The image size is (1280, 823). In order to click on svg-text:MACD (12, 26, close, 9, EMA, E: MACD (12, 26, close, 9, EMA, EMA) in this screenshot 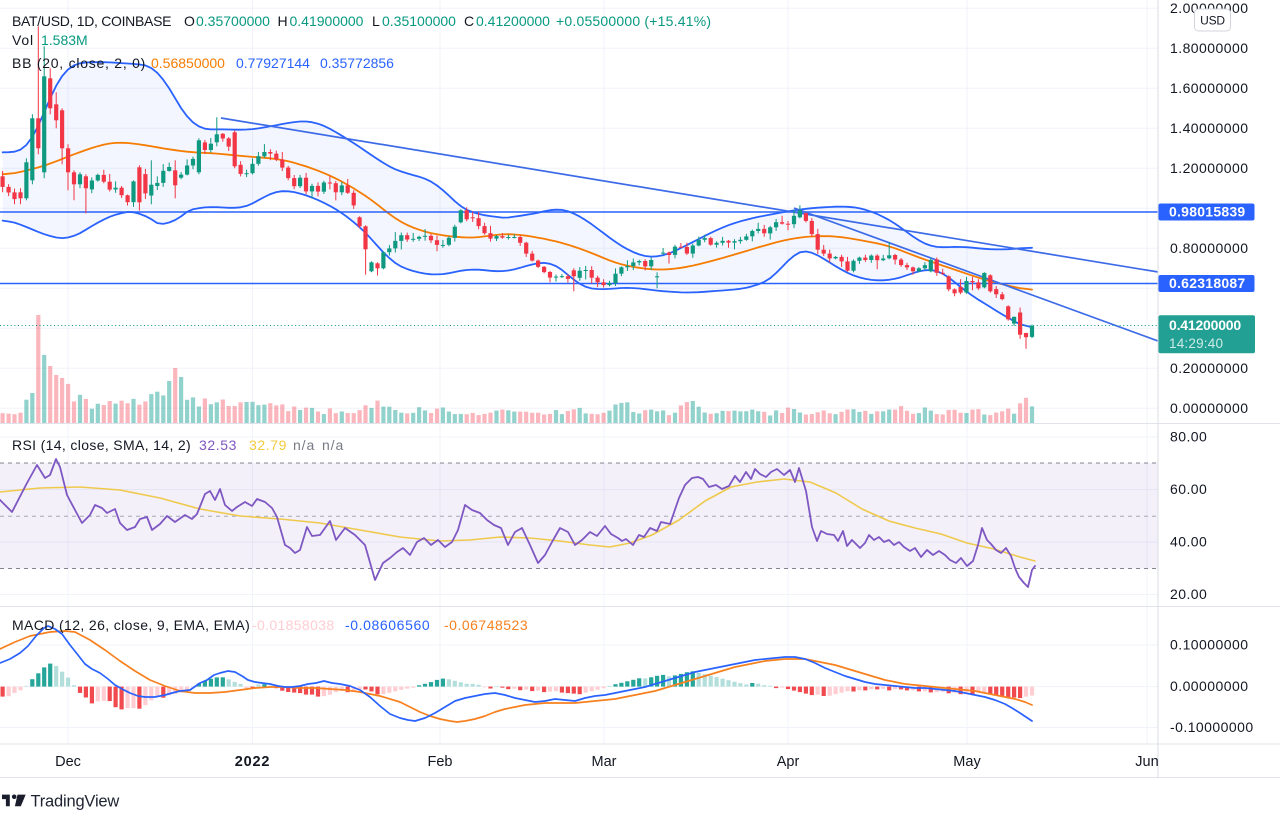, I will do `click(131, 625)`.